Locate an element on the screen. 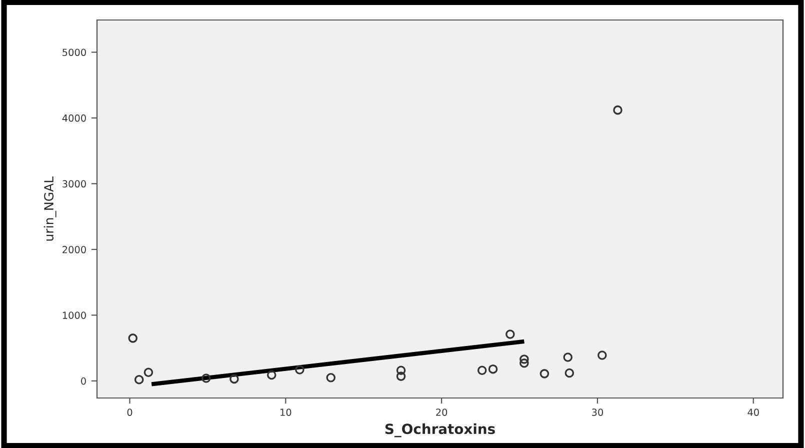 The width and height of the screenshot is (805, 448). y-tick-label: 5000 is located at coordinates (74, 52).